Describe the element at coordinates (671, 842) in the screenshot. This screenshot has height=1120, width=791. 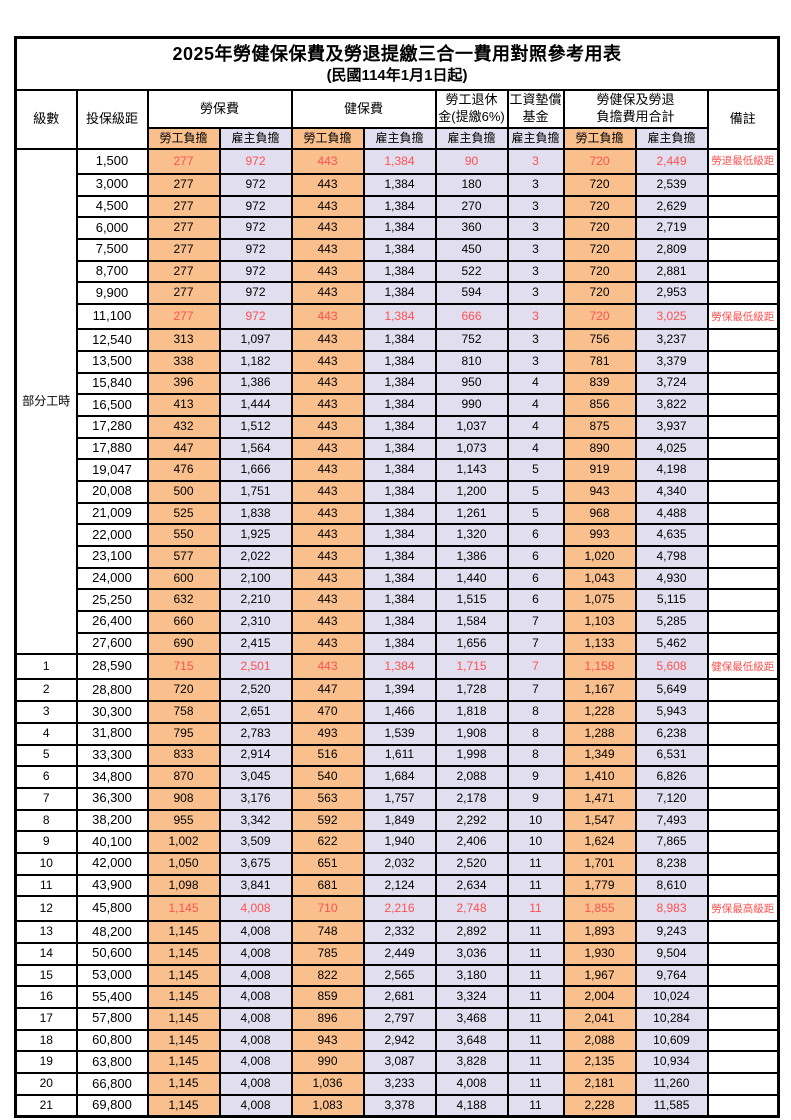
I see `cell-total-employer: 7,865` at that location.